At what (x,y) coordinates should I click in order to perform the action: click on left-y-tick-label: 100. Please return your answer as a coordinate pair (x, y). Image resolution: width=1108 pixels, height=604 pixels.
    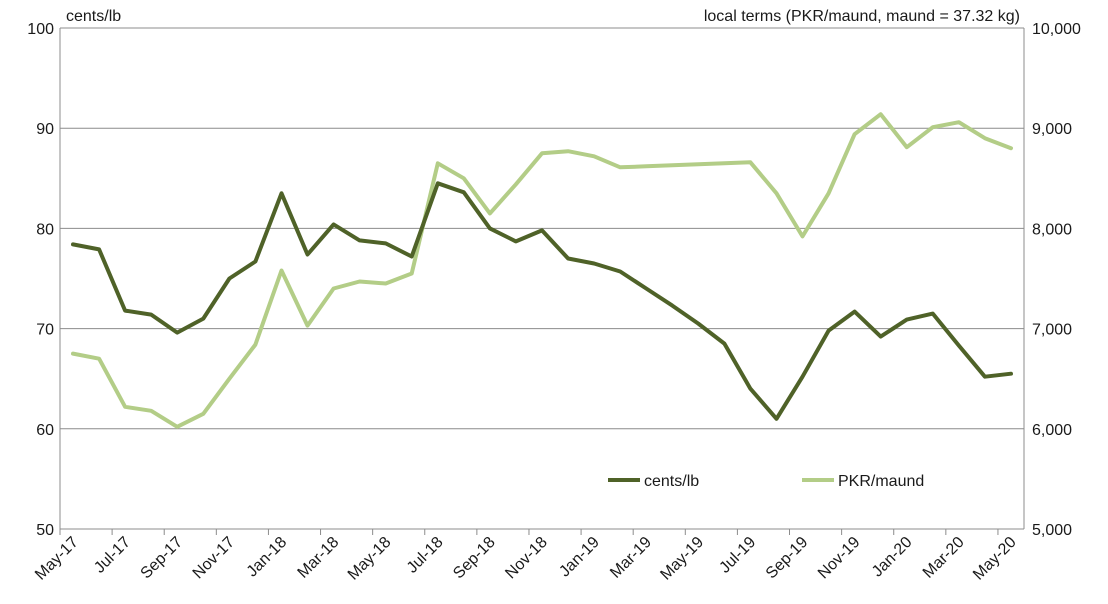
    Looking at the image, I should click on (40, 29).